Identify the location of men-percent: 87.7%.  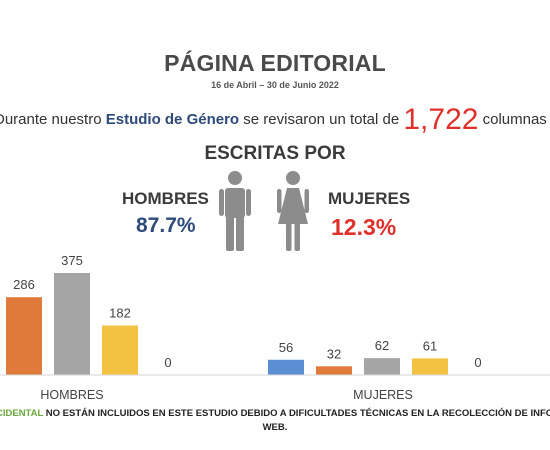
(166, 225).